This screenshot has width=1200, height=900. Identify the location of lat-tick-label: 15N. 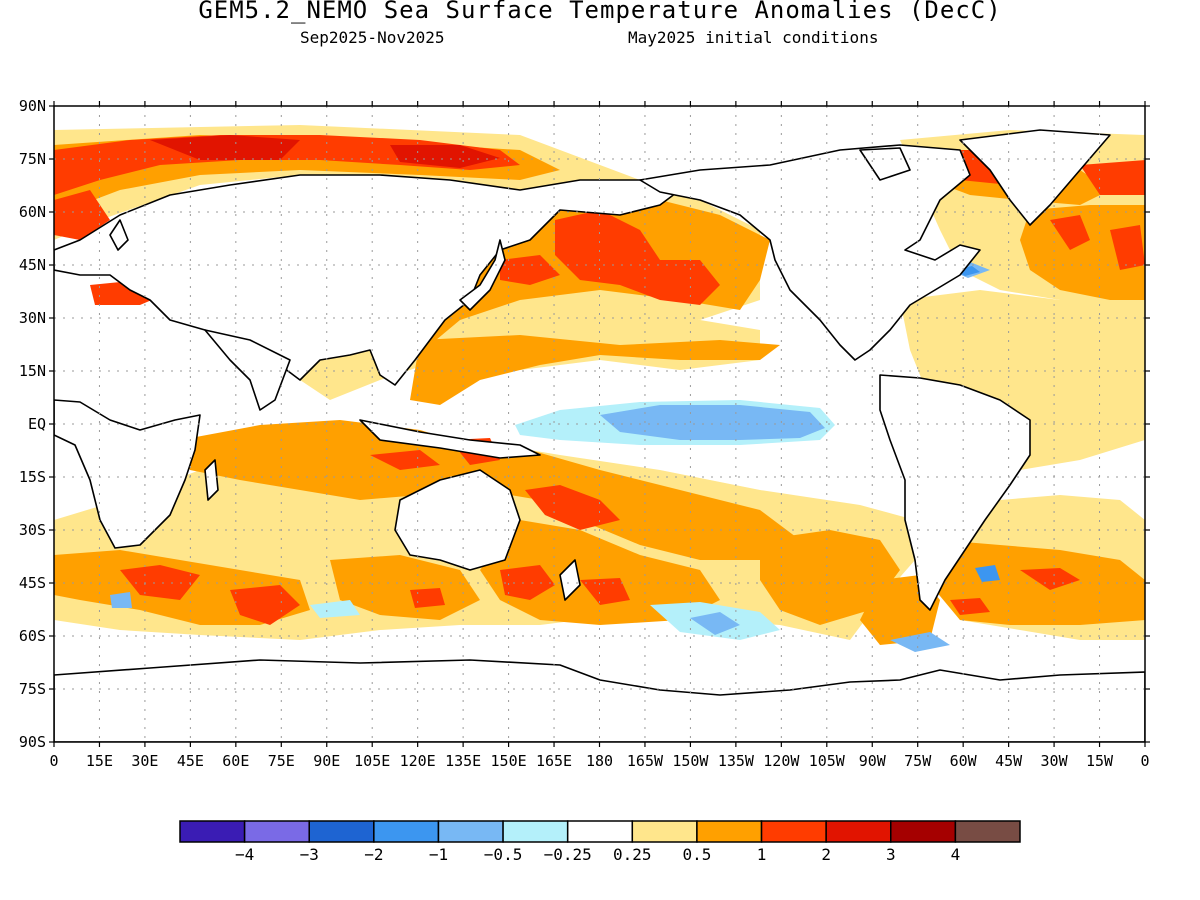
(32, 371).